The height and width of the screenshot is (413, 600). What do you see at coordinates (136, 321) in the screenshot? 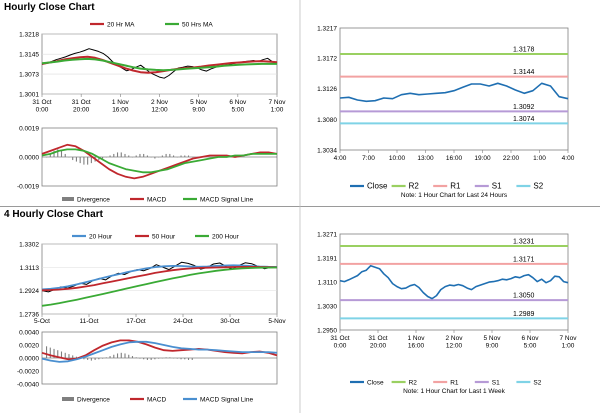
I see `four-hourly-price-x-tick-label: 17-Oct` at bounding box center [136, 321].